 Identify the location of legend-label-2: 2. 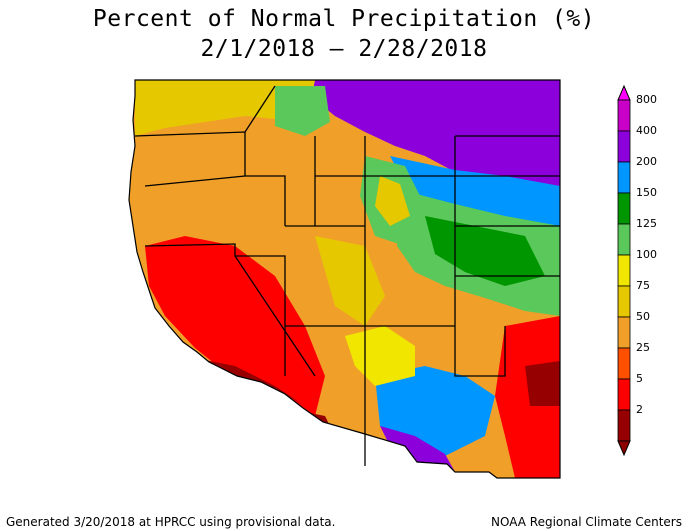
(639, 409).